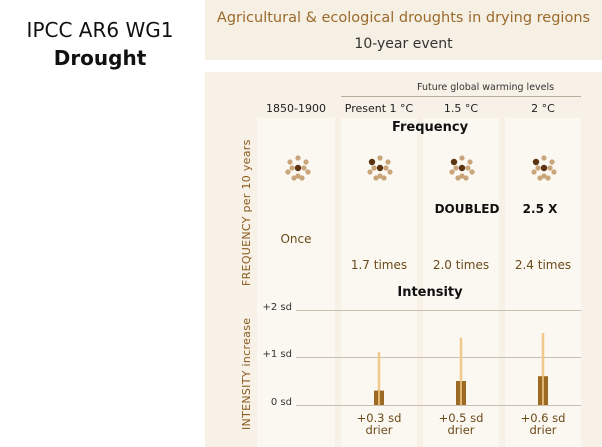  Describe the element at coordinates (540, 209) in the screenshot. I see `times-2-5-callout: 2.5 X` at that location.